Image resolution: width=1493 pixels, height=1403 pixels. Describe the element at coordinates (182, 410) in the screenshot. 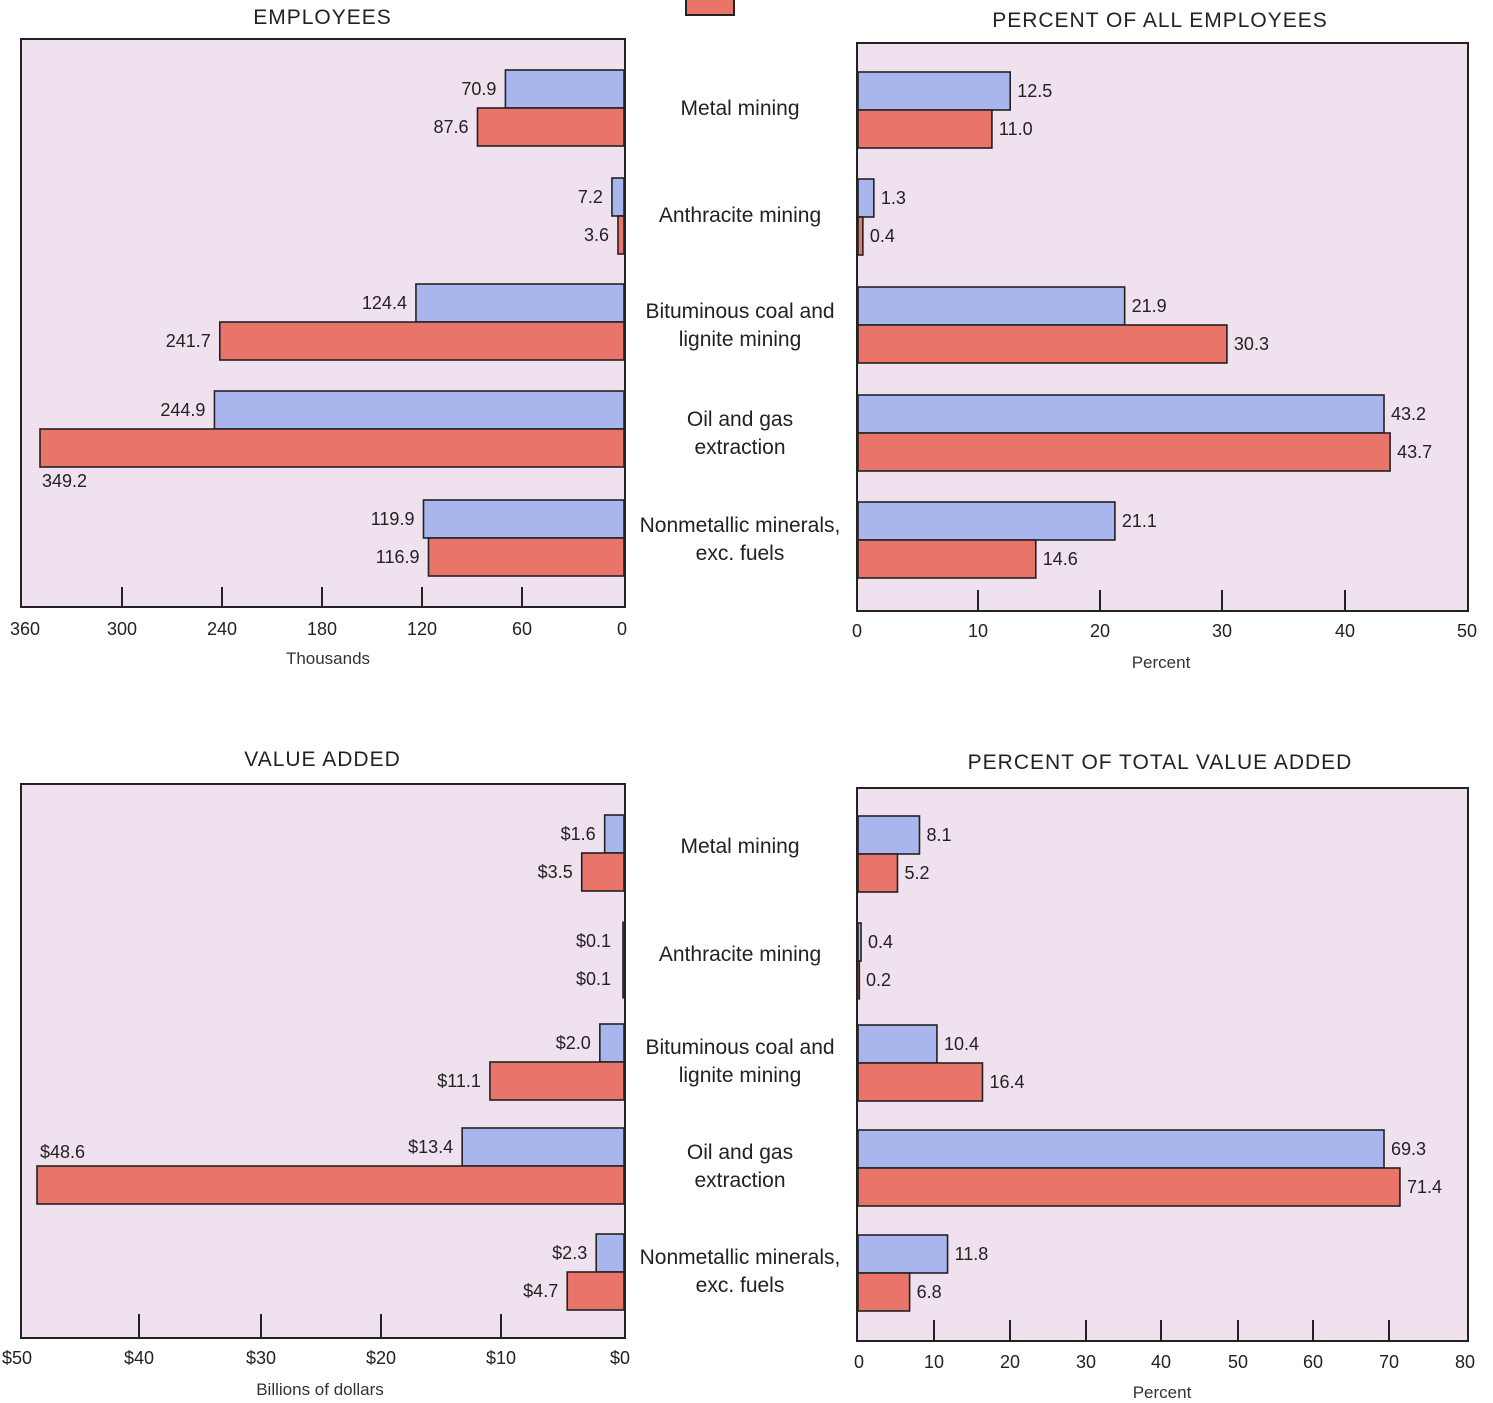

I see `data-label: 244.9` at that location.